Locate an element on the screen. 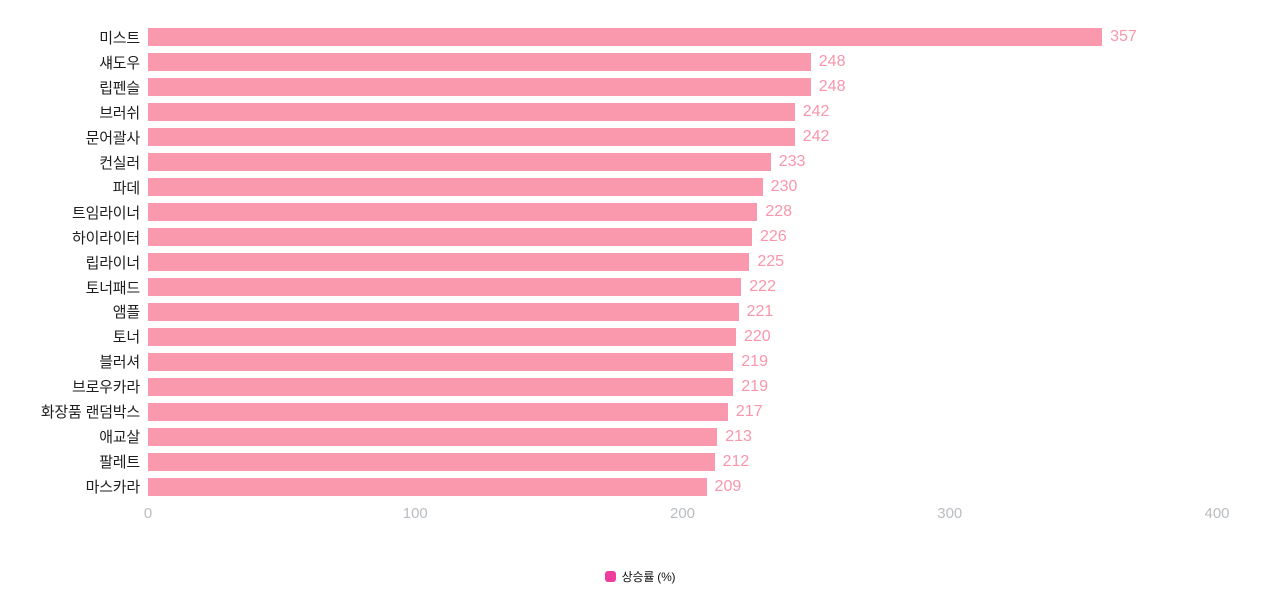 Image resolution: width=1280 pixels, height=600 pixels. bar-row: 애교살 213 is located at coordinates (640, 436).